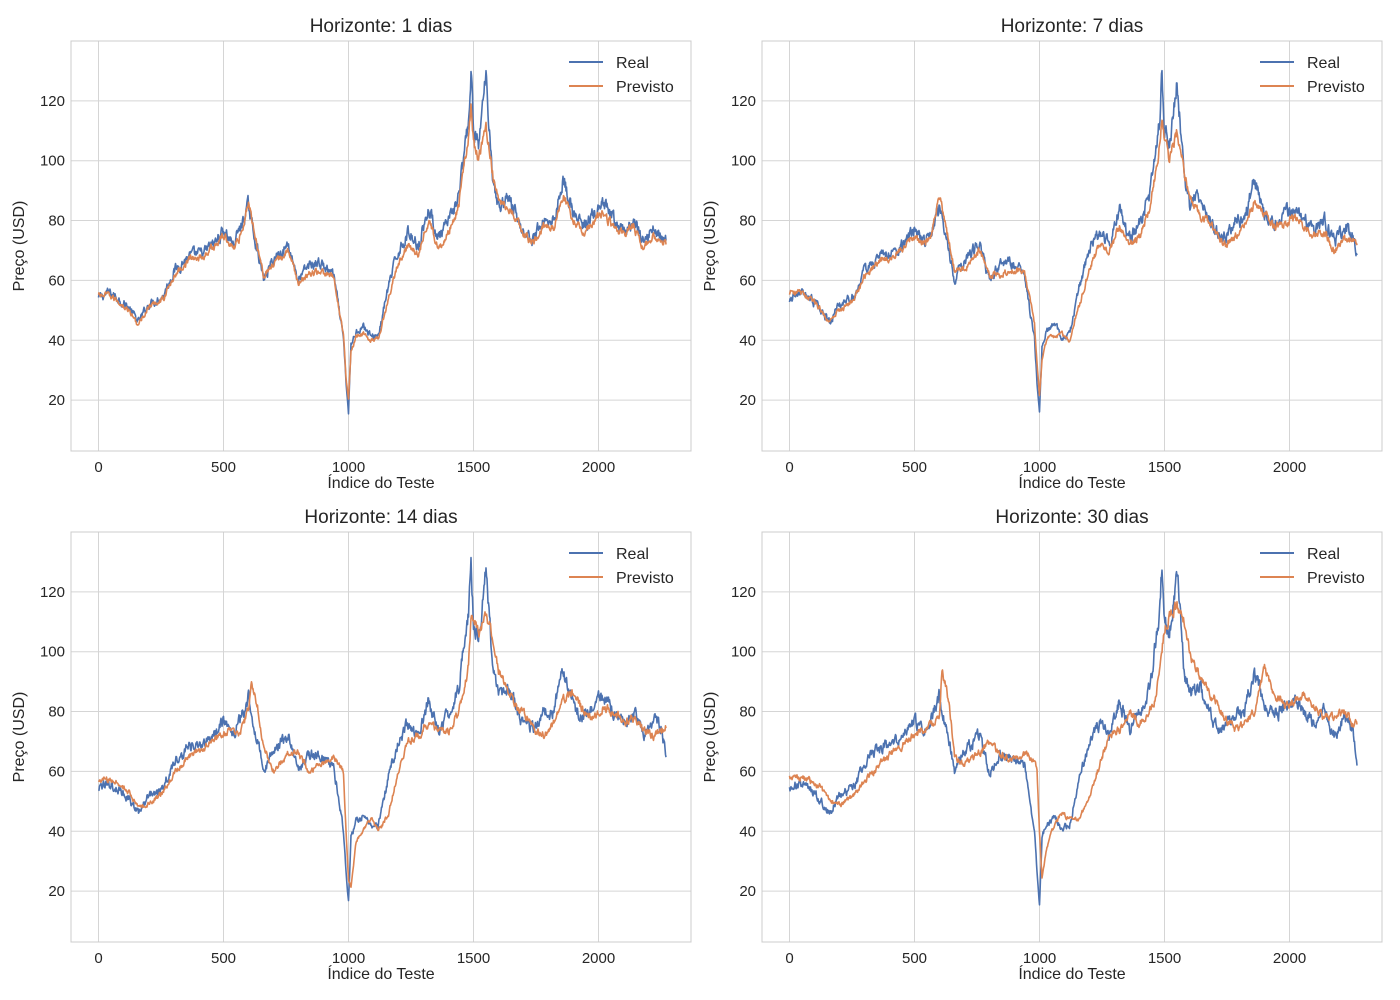 The height and width of the screenshot is (1000, 1400). What do you see at coordinates (380, 517) in the screenshot?
I see `chart-title: Horizonte: 14 dias` at bounding box center [380, 517].